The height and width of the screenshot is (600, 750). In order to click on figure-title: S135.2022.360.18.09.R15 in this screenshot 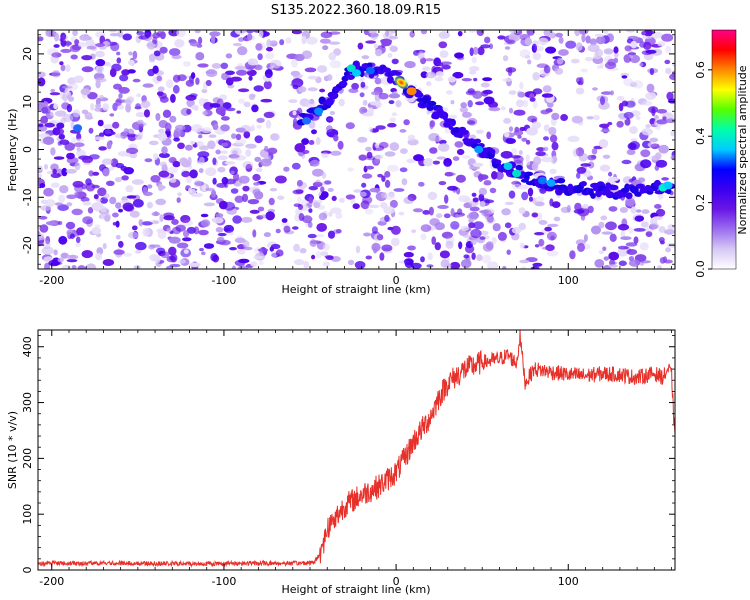, I will do `click(356, 10)`.